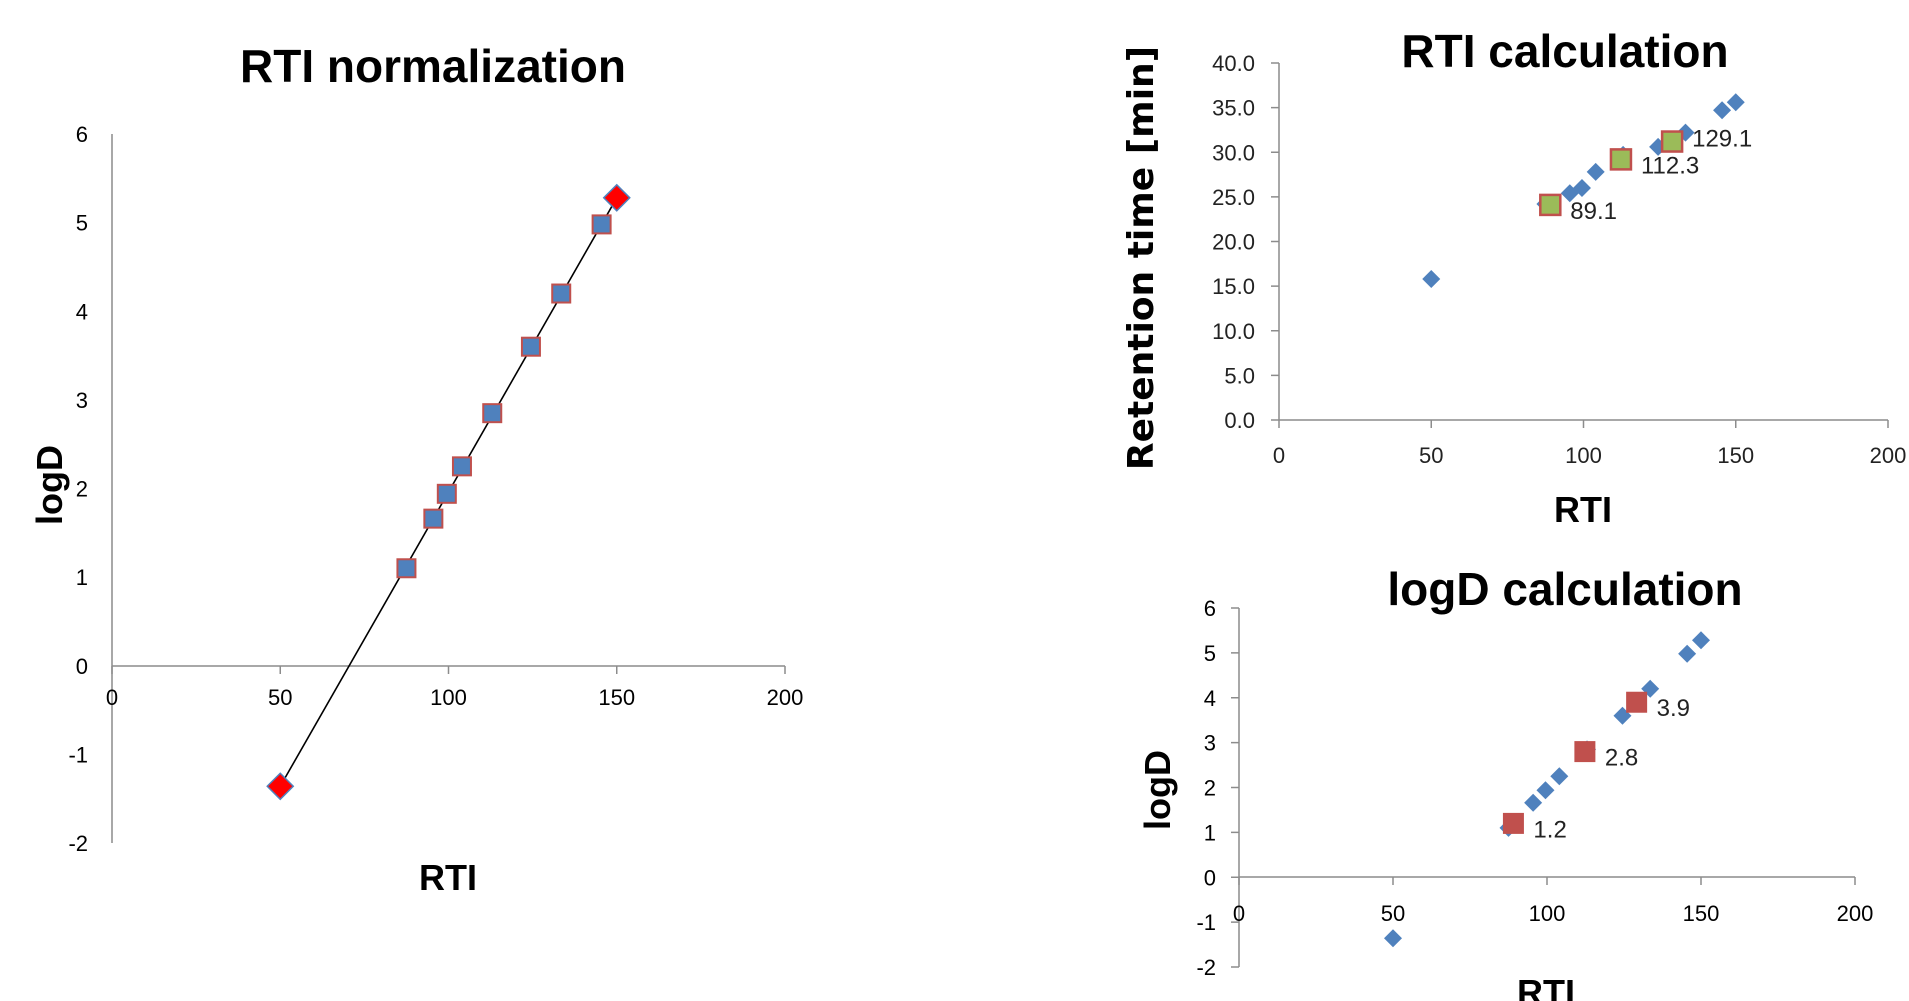 This screenshot has width=1909, height=1001. I want to click on y-axis-label: Retention time [min], so click(1141, 258).